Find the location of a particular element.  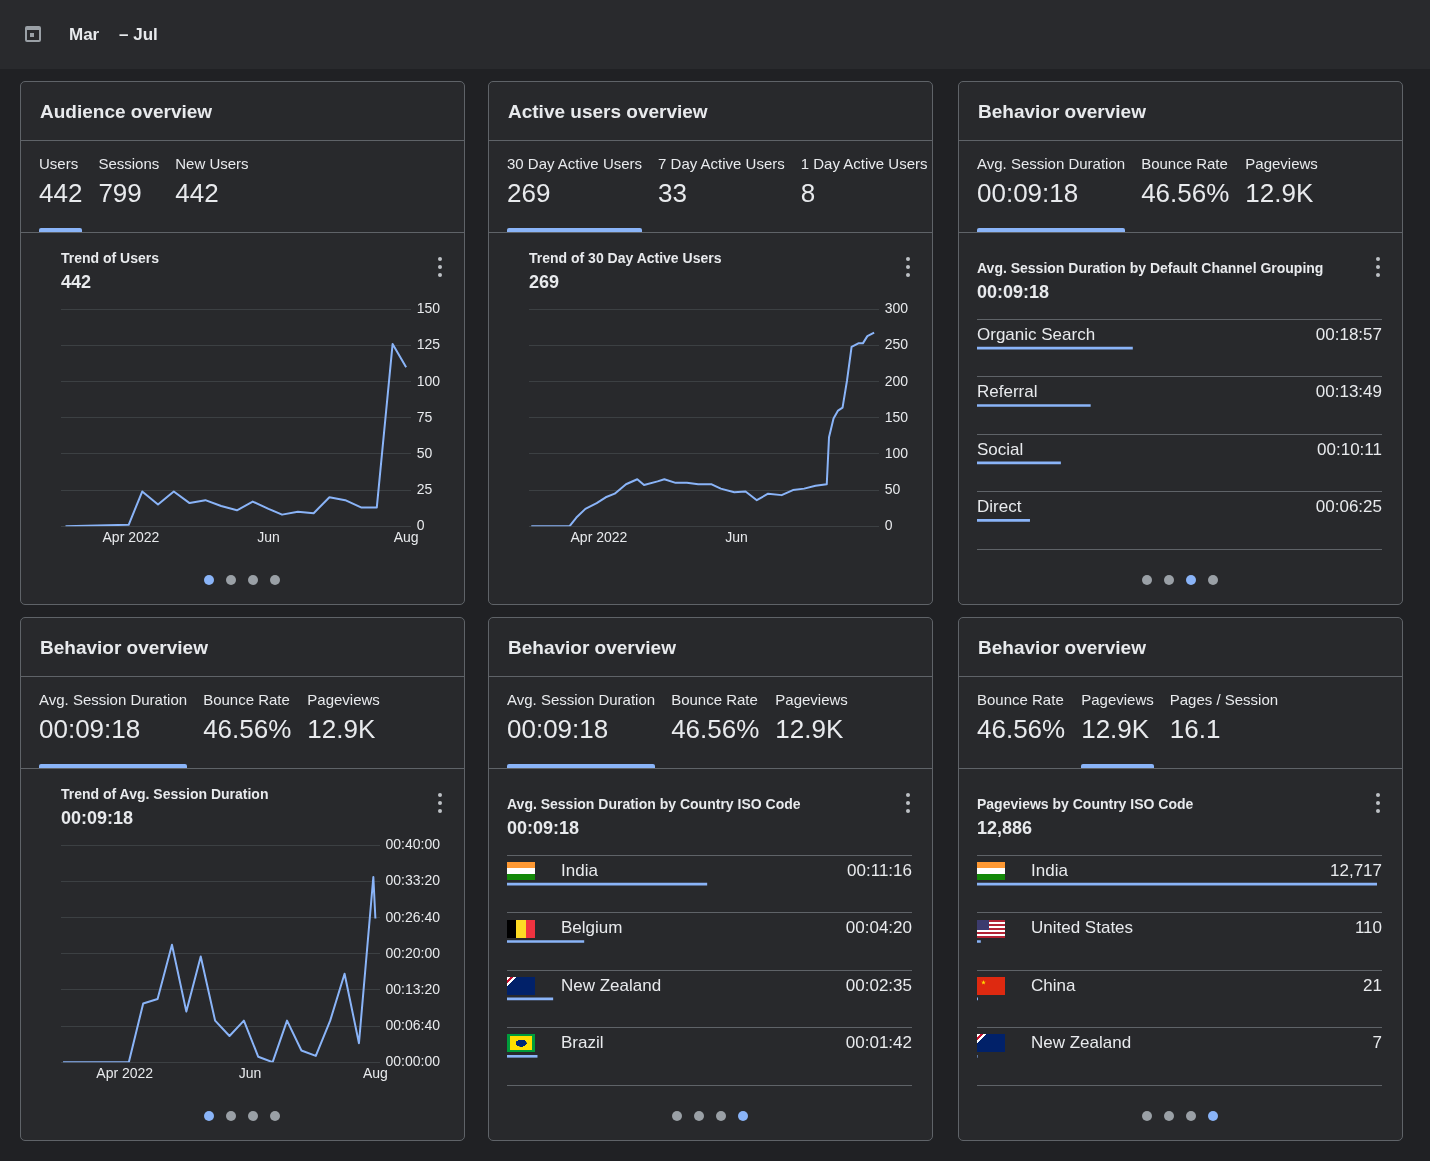

text: New Users is located at coordinates (212, 163).